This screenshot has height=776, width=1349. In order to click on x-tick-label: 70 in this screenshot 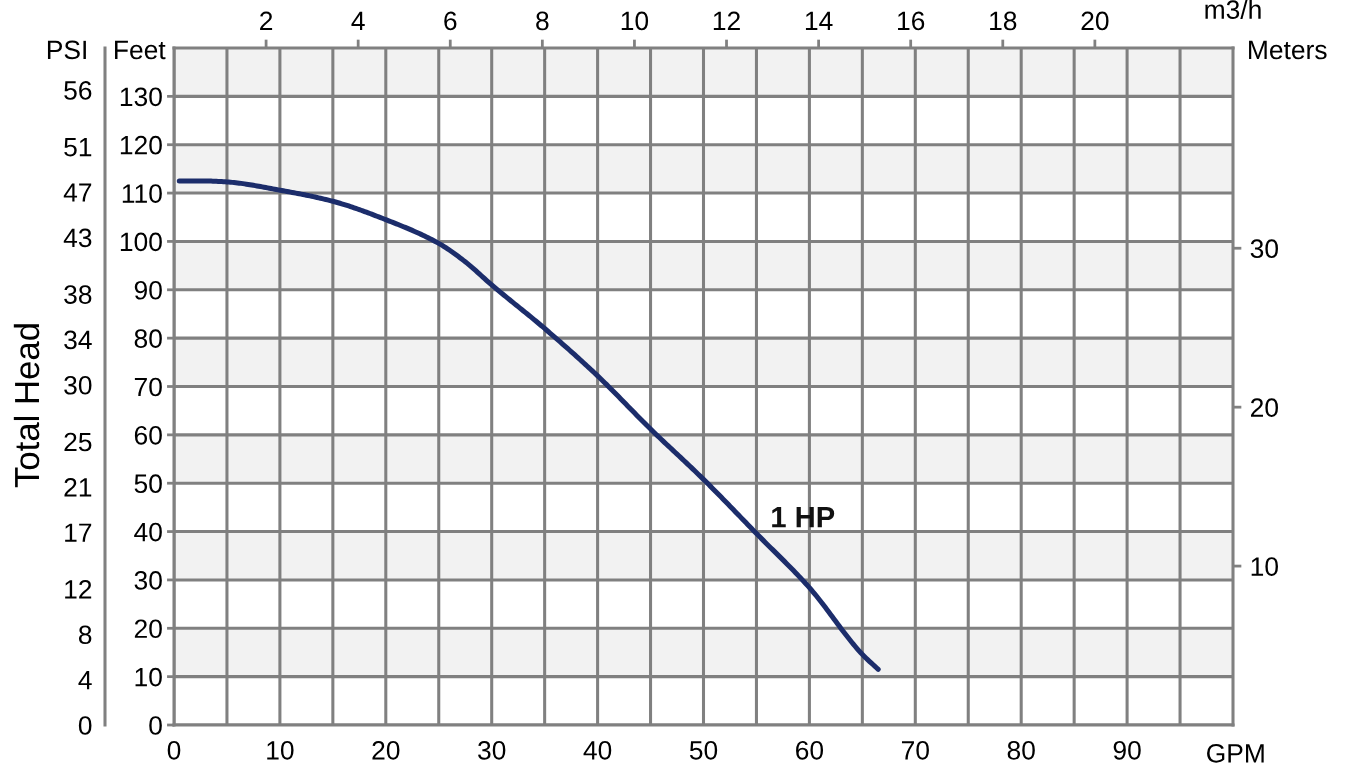, I will do `click(915, 750)`.